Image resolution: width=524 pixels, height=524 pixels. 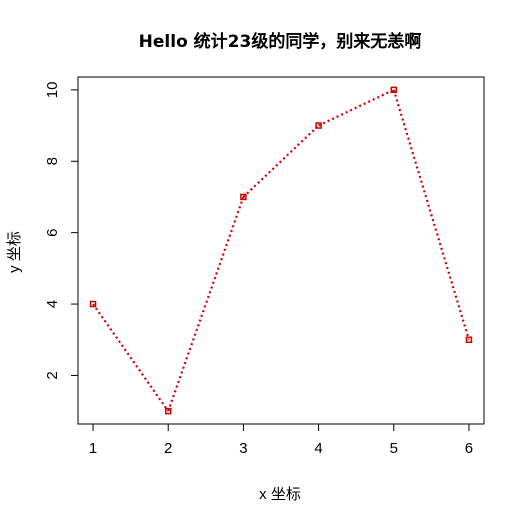 What do you see at coordinates (280, 41) in the screenshot?
I see `chart-title: Hello 统计23级的同学，别来无恙啊` at bounding box center [280, 41].